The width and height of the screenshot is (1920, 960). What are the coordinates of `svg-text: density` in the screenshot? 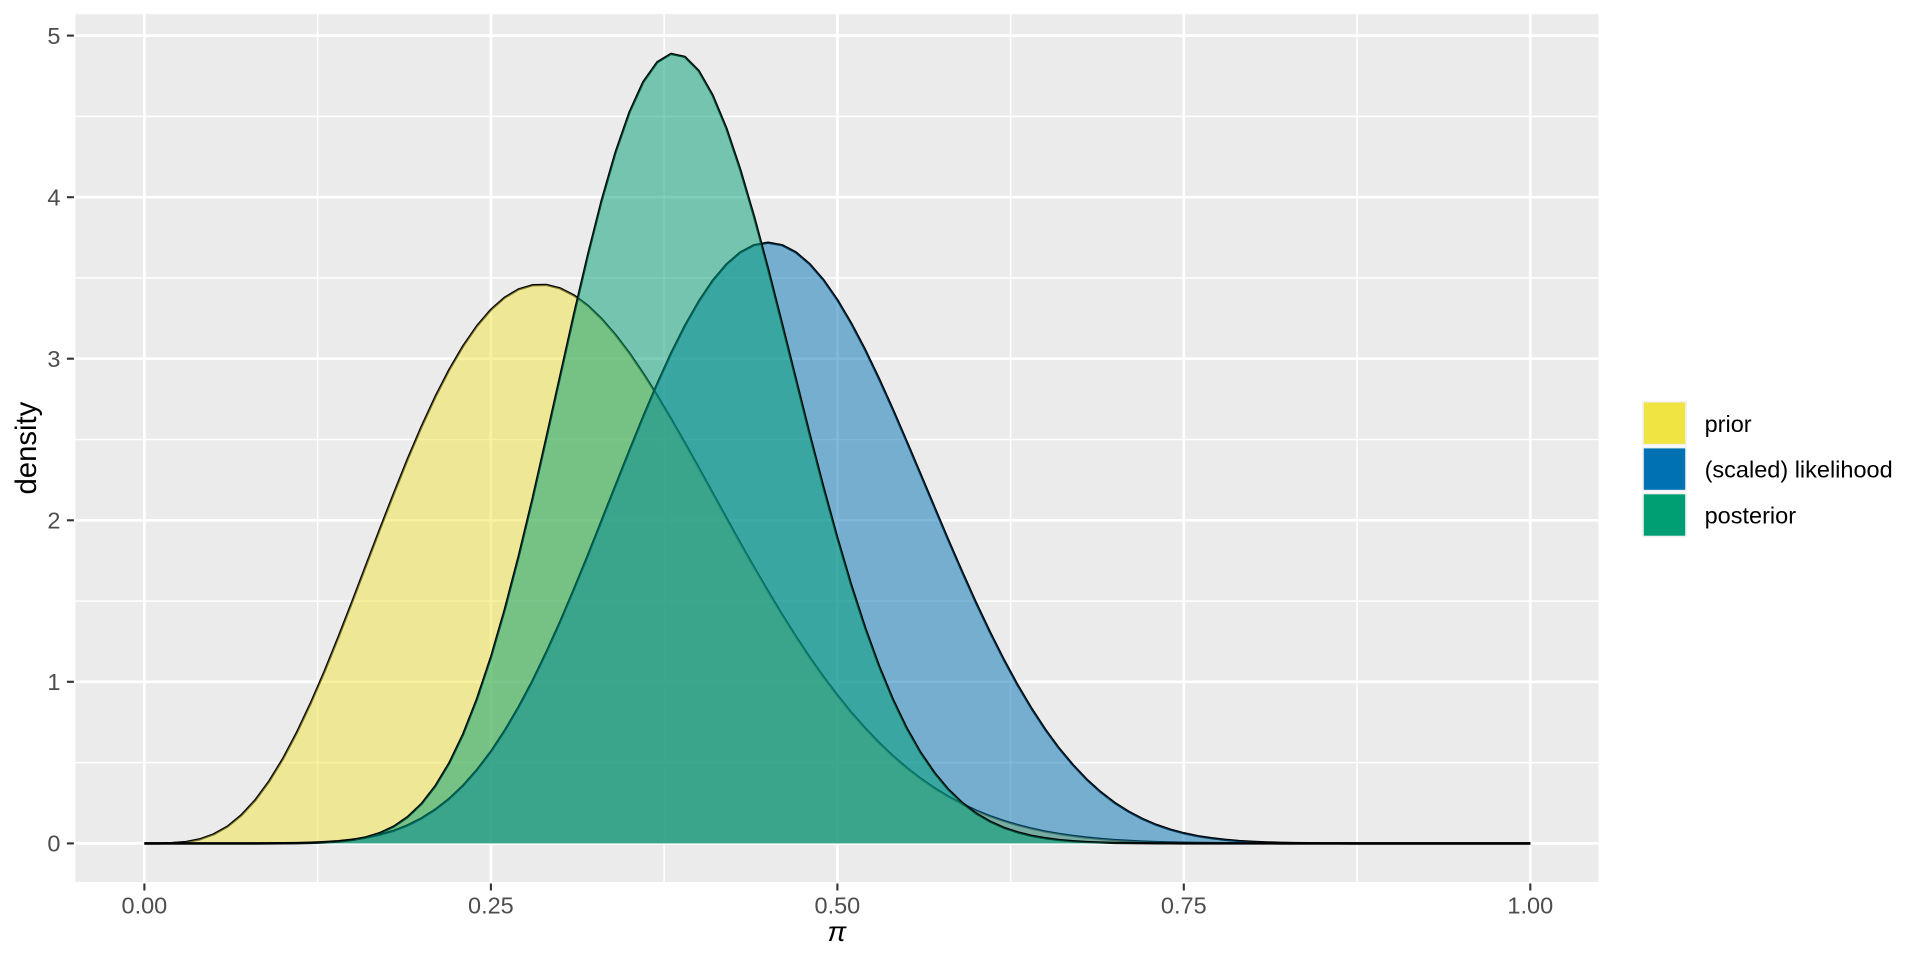 It's located at (26, 447).